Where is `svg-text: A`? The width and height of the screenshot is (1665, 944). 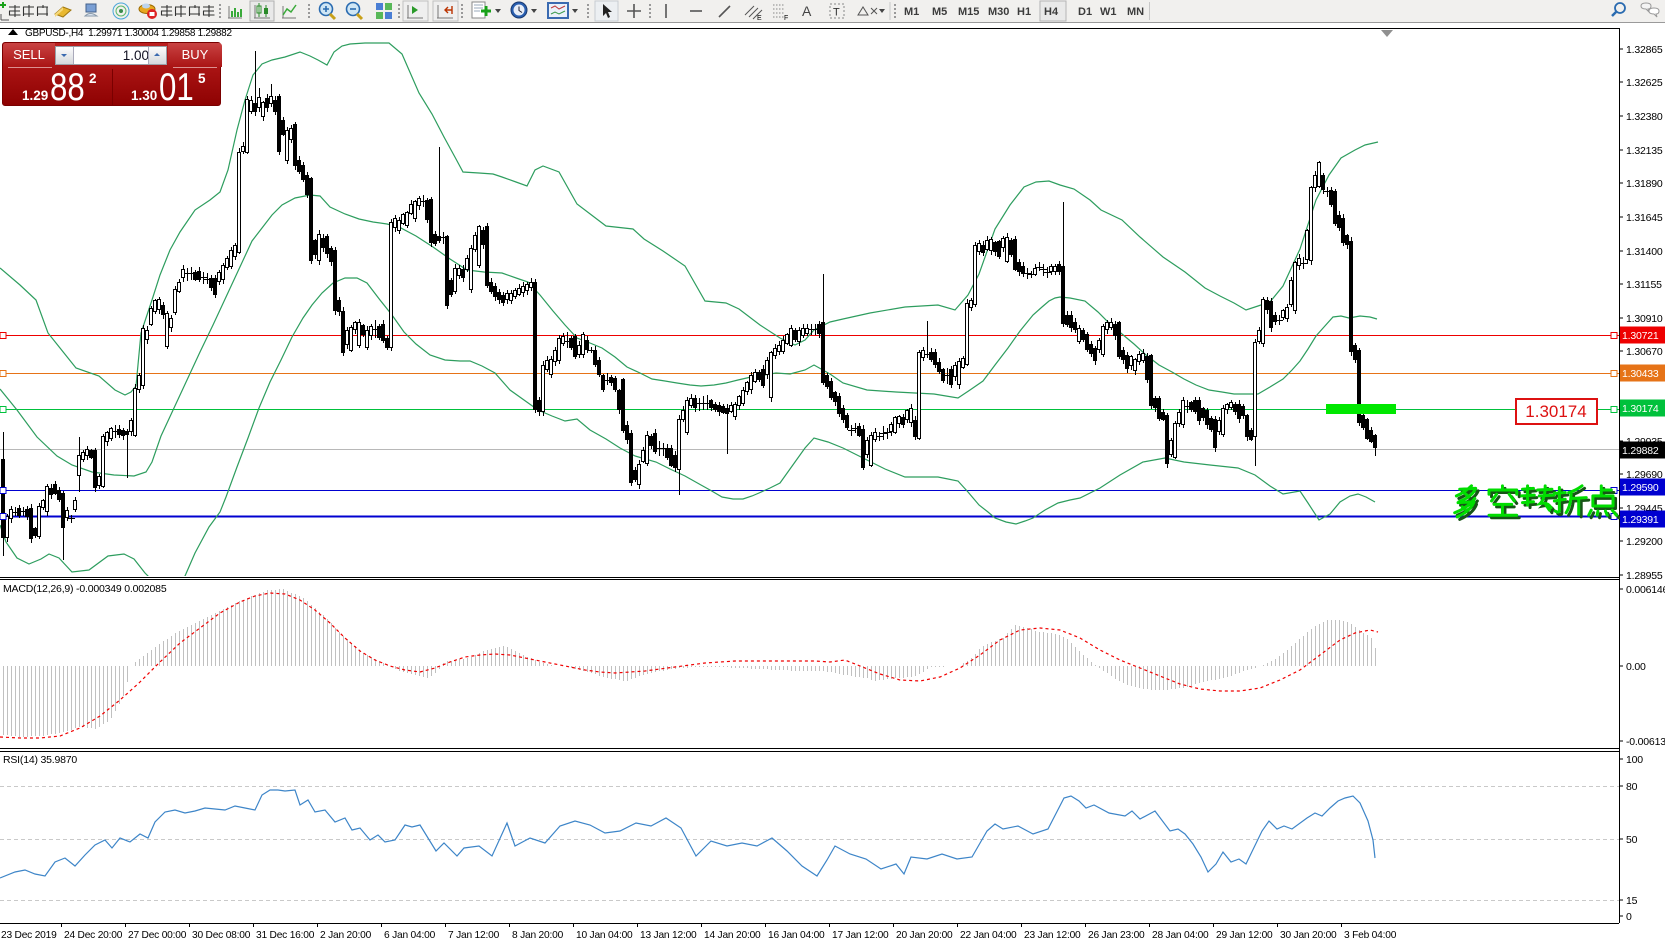 svg-text: A is located at coordinates (807, 11).